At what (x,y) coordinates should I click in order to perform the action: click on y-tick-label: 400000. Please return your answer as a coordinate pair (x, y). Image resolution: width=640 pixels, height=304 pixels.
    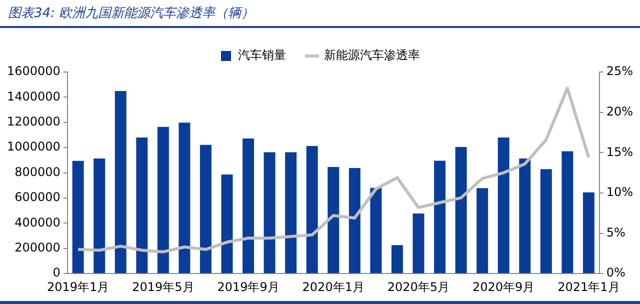
    Looking at the image, I should click on (37, 222).